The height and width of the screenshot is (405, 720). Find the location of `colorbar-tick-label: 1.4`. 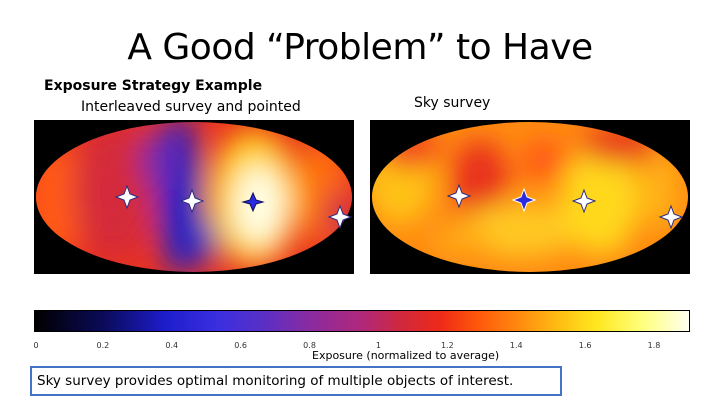

colorbar-tick-label: 1.4 is located at coordinates (516, 345).